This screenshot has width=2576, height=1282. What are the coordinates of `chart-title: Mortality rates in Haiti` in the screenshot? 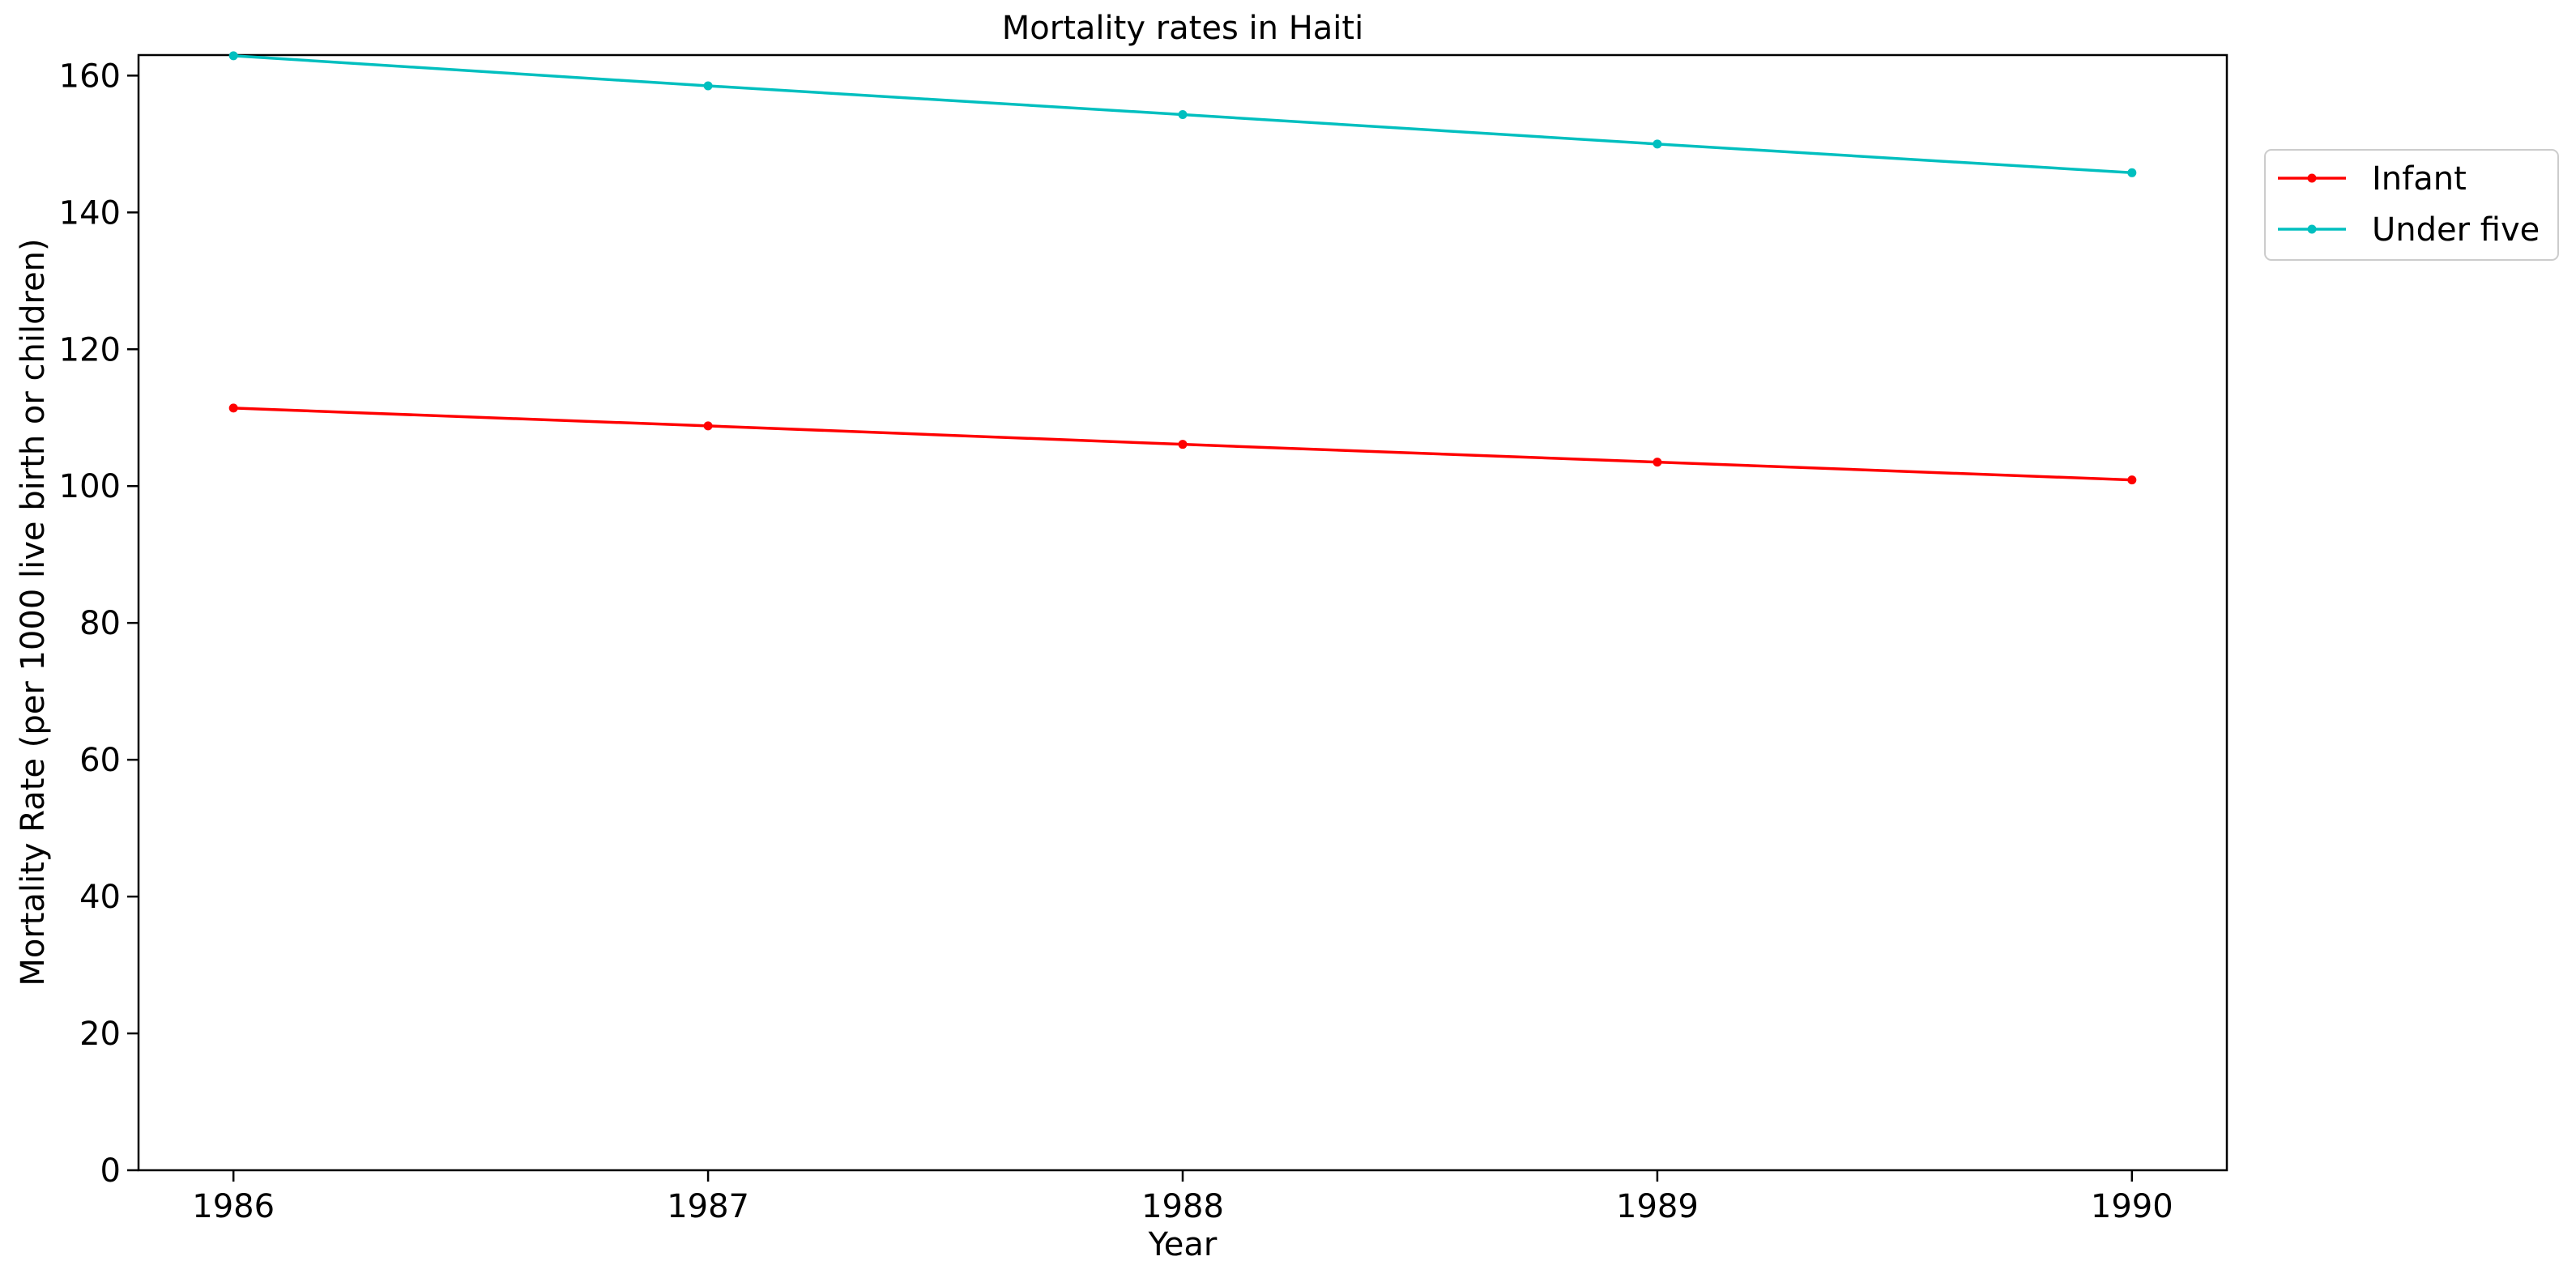 It's located at (1182, 28).